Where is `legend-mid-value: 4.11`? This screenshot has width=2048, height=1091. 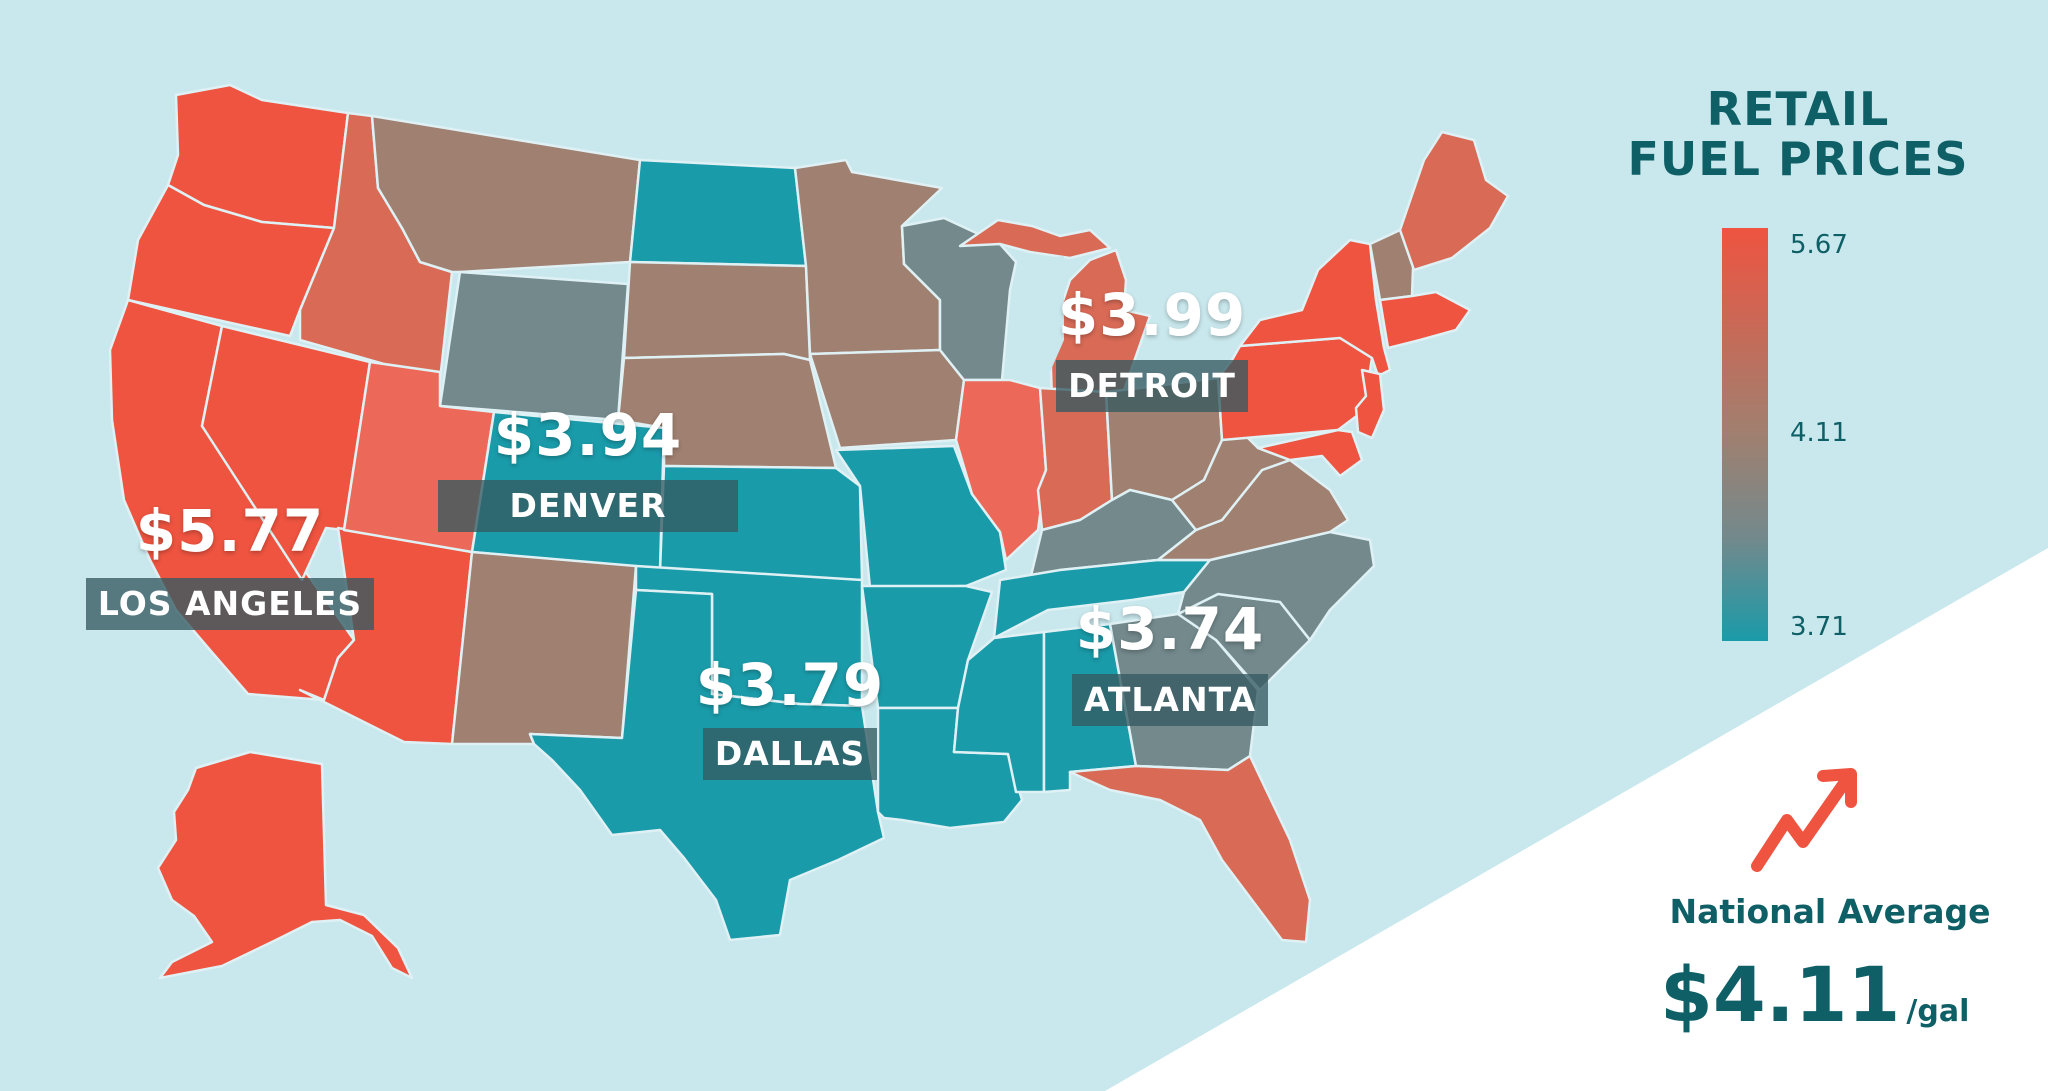 legend-mid-value: 4.11 is located at coordinates (1819, 433).